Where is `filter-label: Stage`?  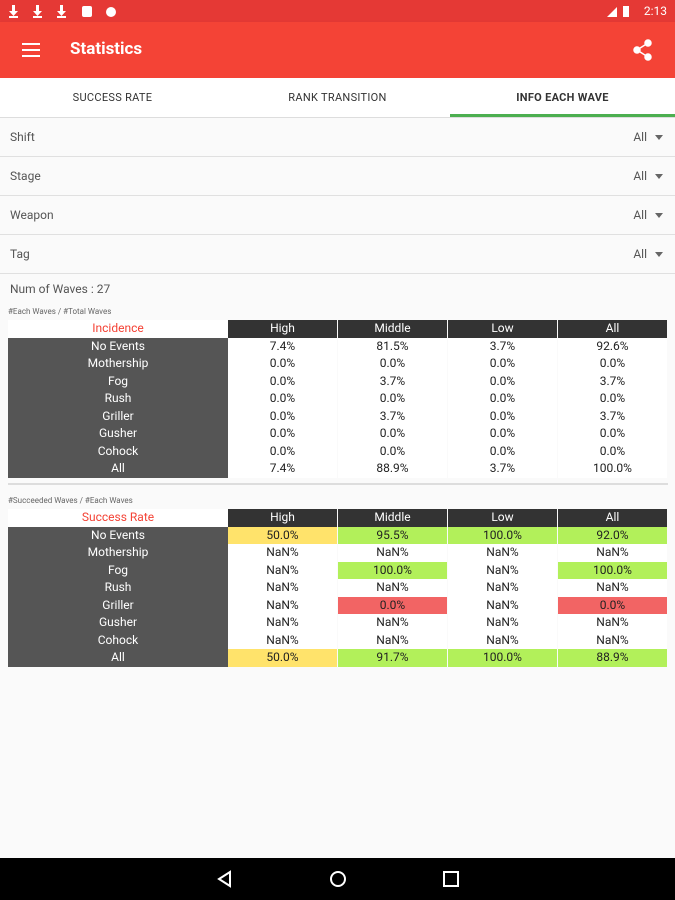 filter-label: Stage is located at coordinates (25, 176).